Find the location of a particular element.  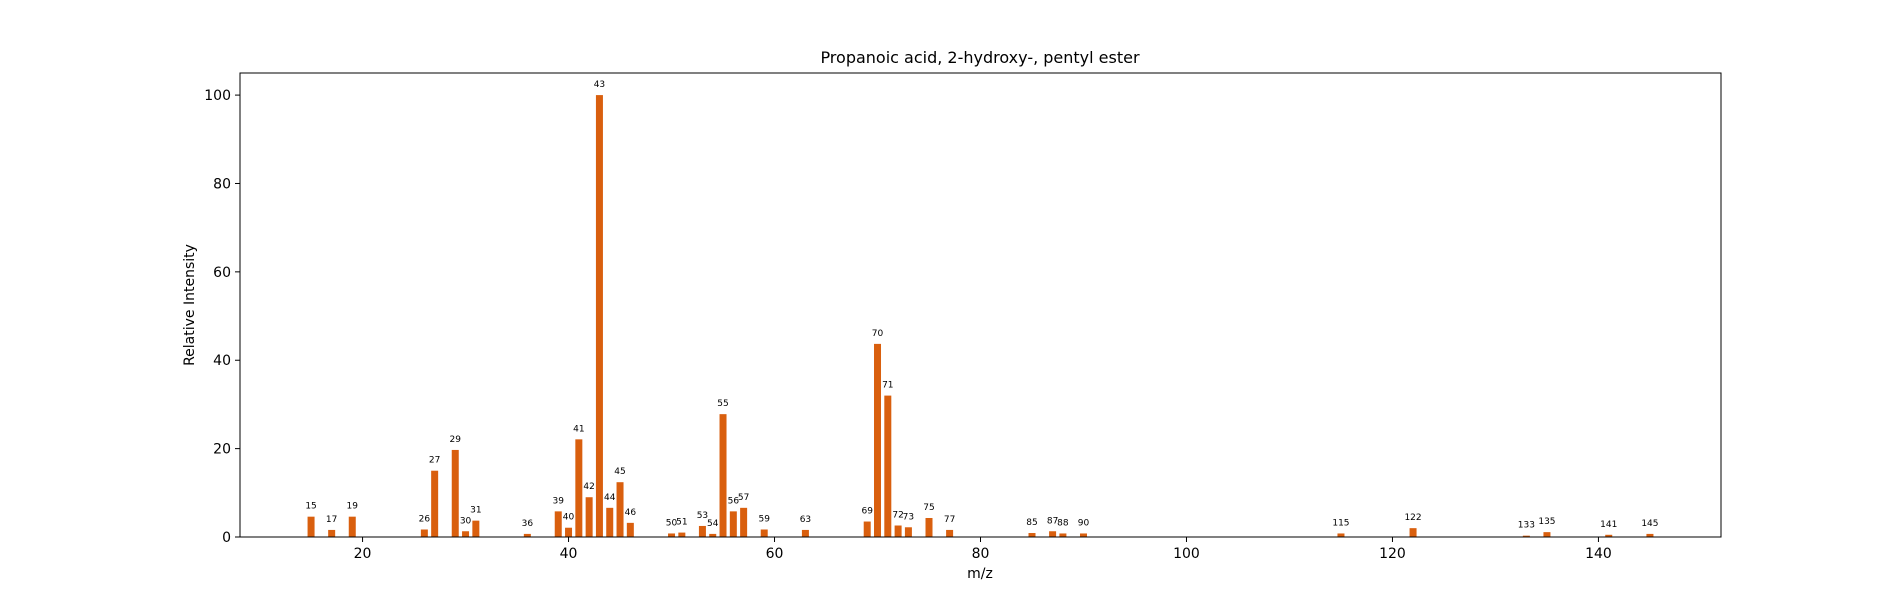

bar-label-mz-51: 51 is located at coordinates (681, 523).